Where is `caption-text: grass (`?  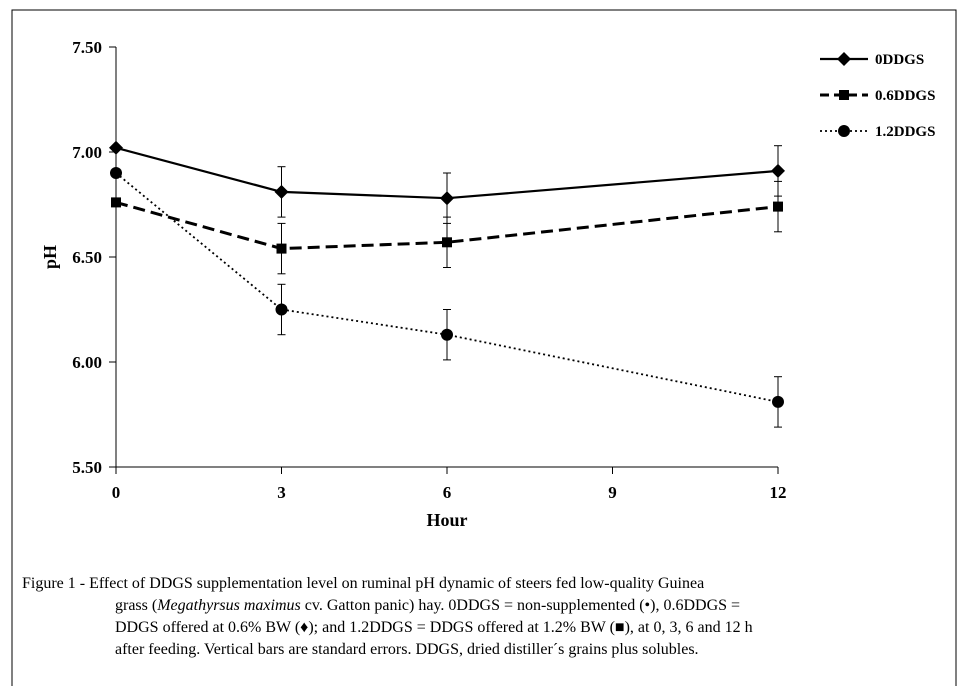
caption-text: grass ( is located at coordinates (136, 605).